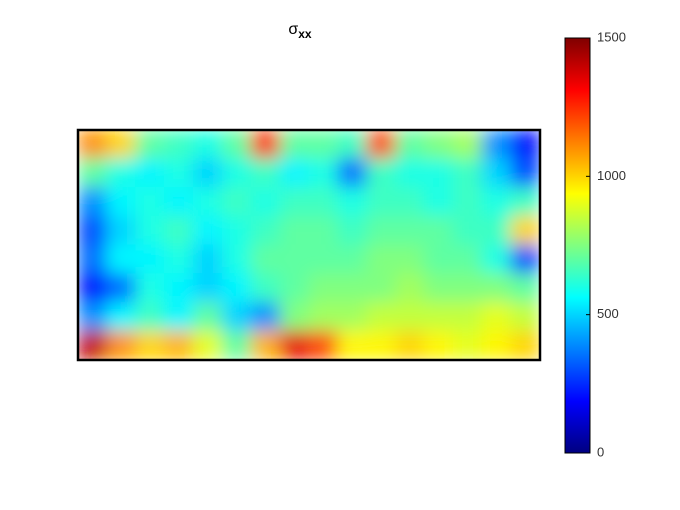 The image size is (680, 510). Describe the element at coordinates (611, 175) in the screenshot. I see `colorbar-tick-label: 1000` at that location.